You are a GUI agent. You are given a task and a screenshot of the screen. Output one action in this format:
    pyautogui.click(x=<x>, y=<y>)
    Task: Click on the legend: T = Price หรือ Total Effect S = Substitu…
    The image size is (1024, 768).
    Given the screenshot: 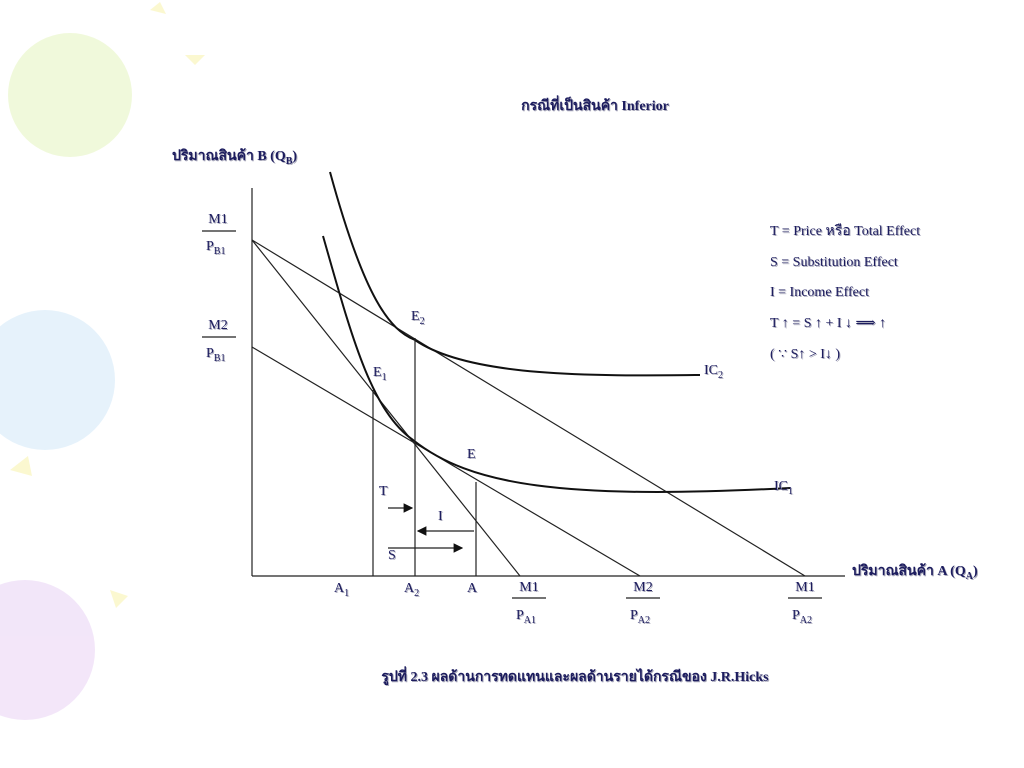 What is the action you would take?
    pyautogui.click(x=845, y=292)
    